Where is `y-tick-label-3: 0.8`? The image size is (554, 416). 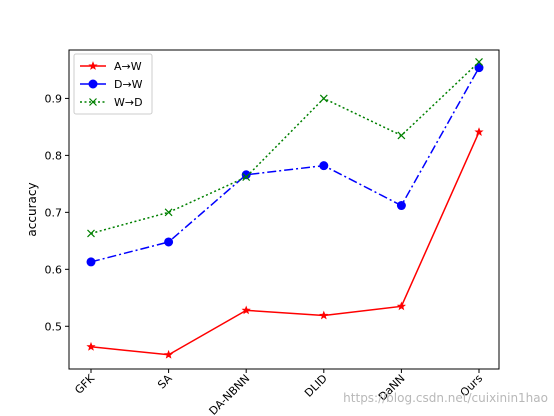 y-tick-label-3: 0.8 is located at coordinates (54, 155).